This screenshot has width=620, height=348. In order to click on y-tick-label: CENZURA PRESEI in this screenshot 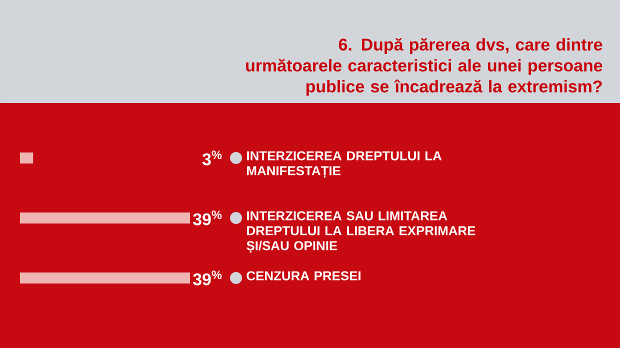, I will do `click(303, 275)`.